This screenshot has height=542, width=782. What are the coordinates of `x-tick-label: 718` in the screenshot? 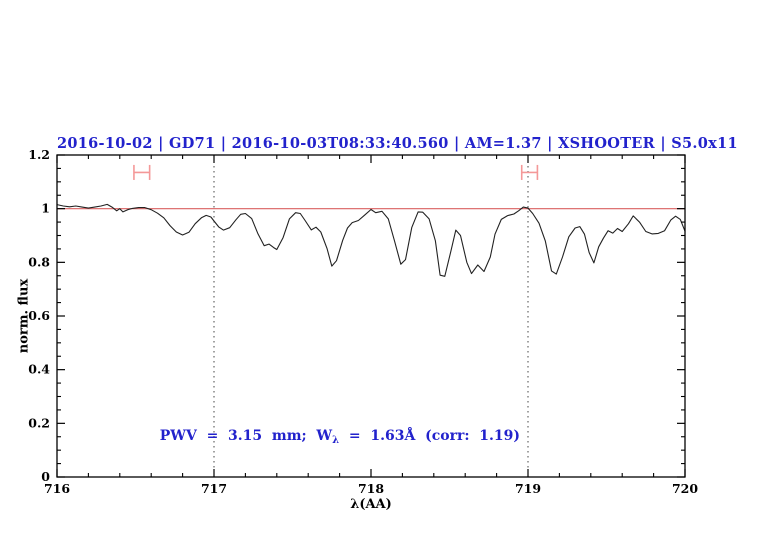 It's located at (371, 488).